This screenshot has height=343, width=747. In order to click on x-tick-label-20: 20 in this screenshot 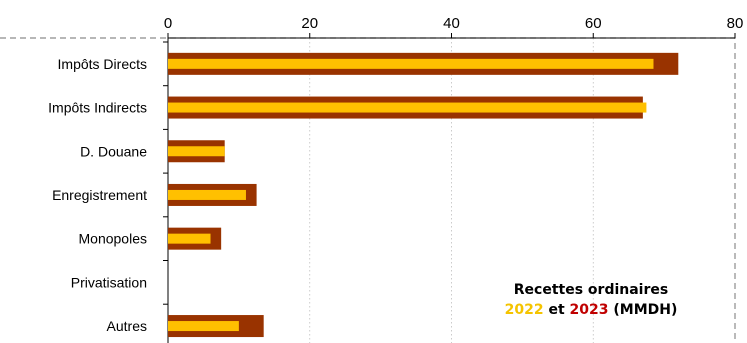, I will do `click(309, 23)`.